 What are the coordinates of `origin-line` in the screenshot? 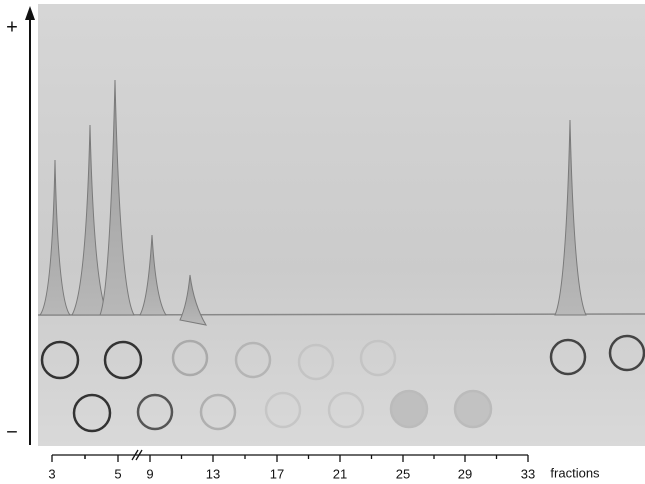 It's located at (341, 314).